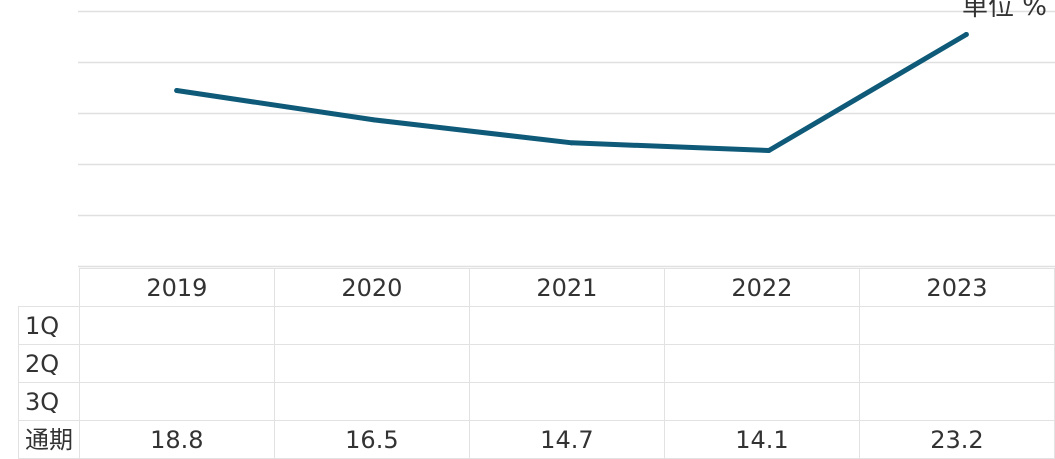 This screenshot has width=1055, height=459. Describe the element at coordinates (49, 325) in the screenshot. I see `row-label-1q: 1Q` at that location.